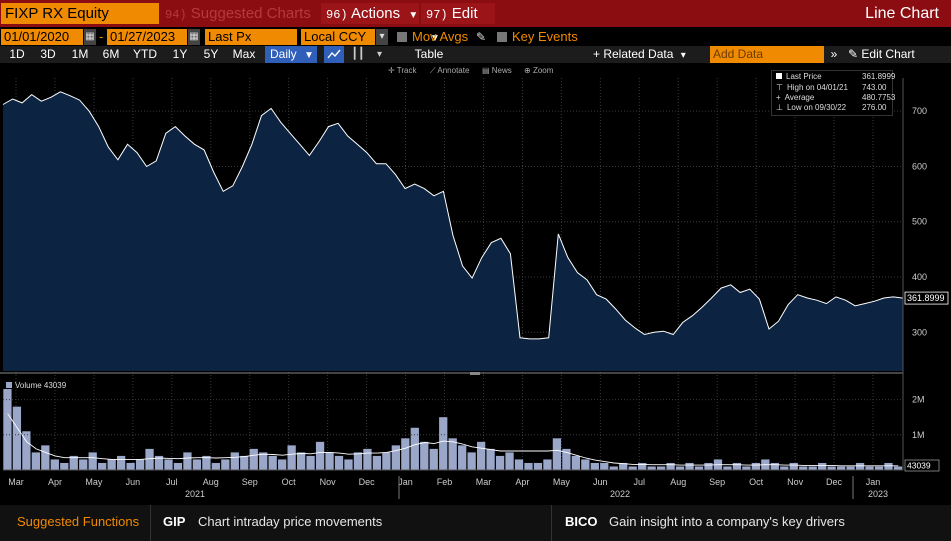 The height and width of the screenshot is (541, 951). What do you see at coordinates (16, 482) in the screenshot?
I see `month-tick-label: Mar` at bounding box center [16, 482].